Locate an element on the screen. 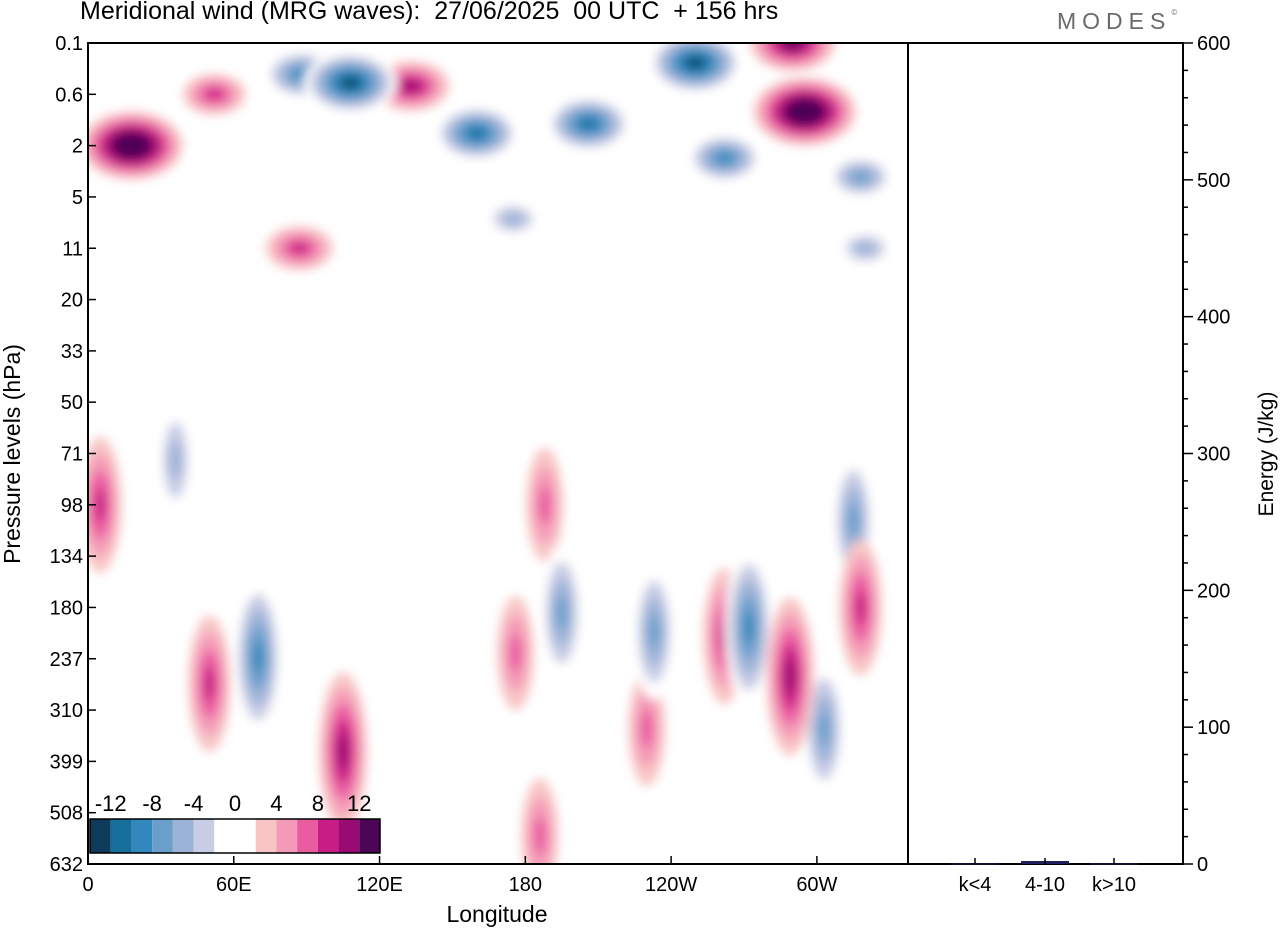  x-axis-label: Longitude is located at coordinates (496, 914).